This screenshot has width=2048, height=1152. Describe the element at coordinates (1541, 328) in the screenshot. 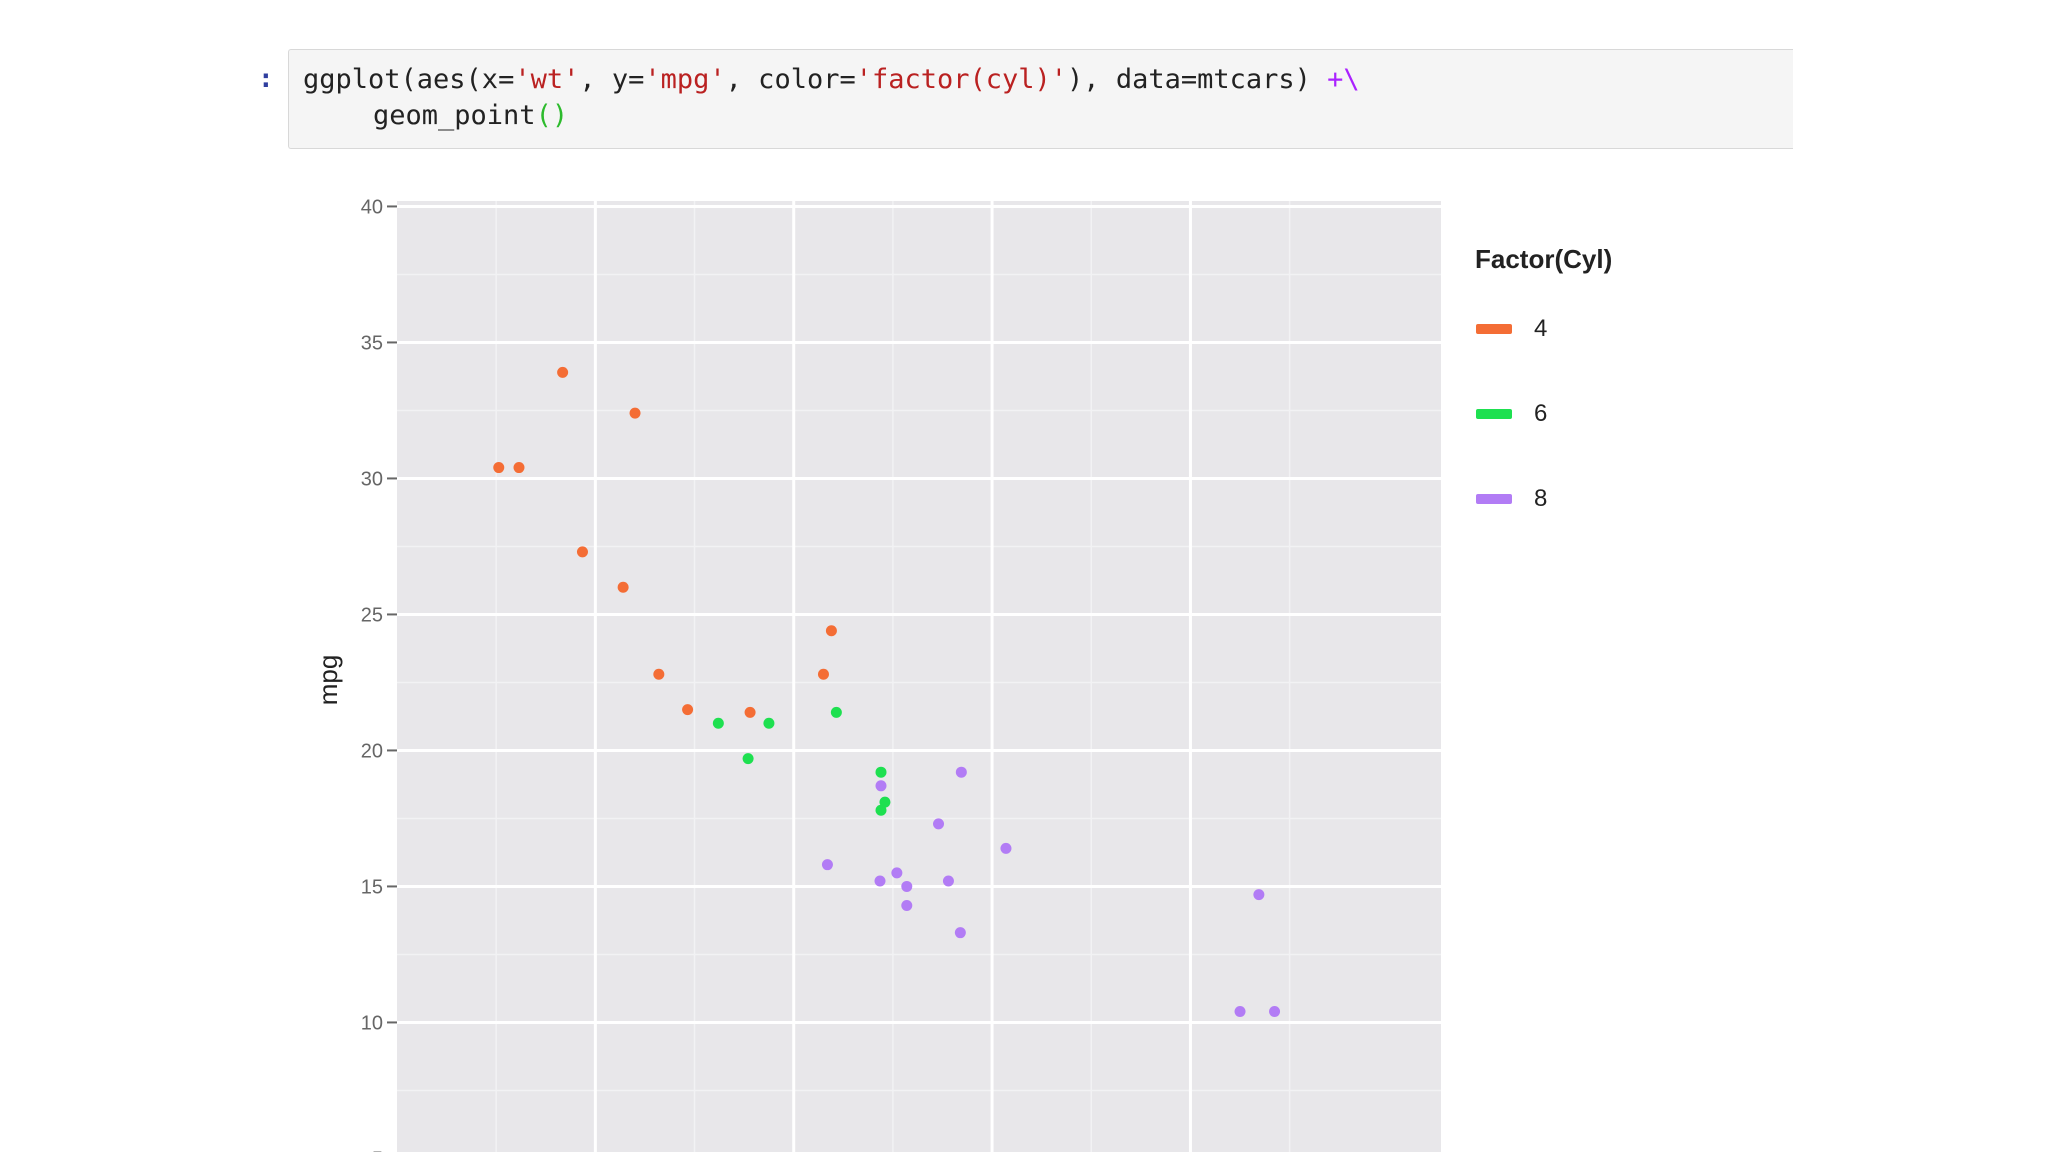

I see `legend-label-4: 4` at that location.